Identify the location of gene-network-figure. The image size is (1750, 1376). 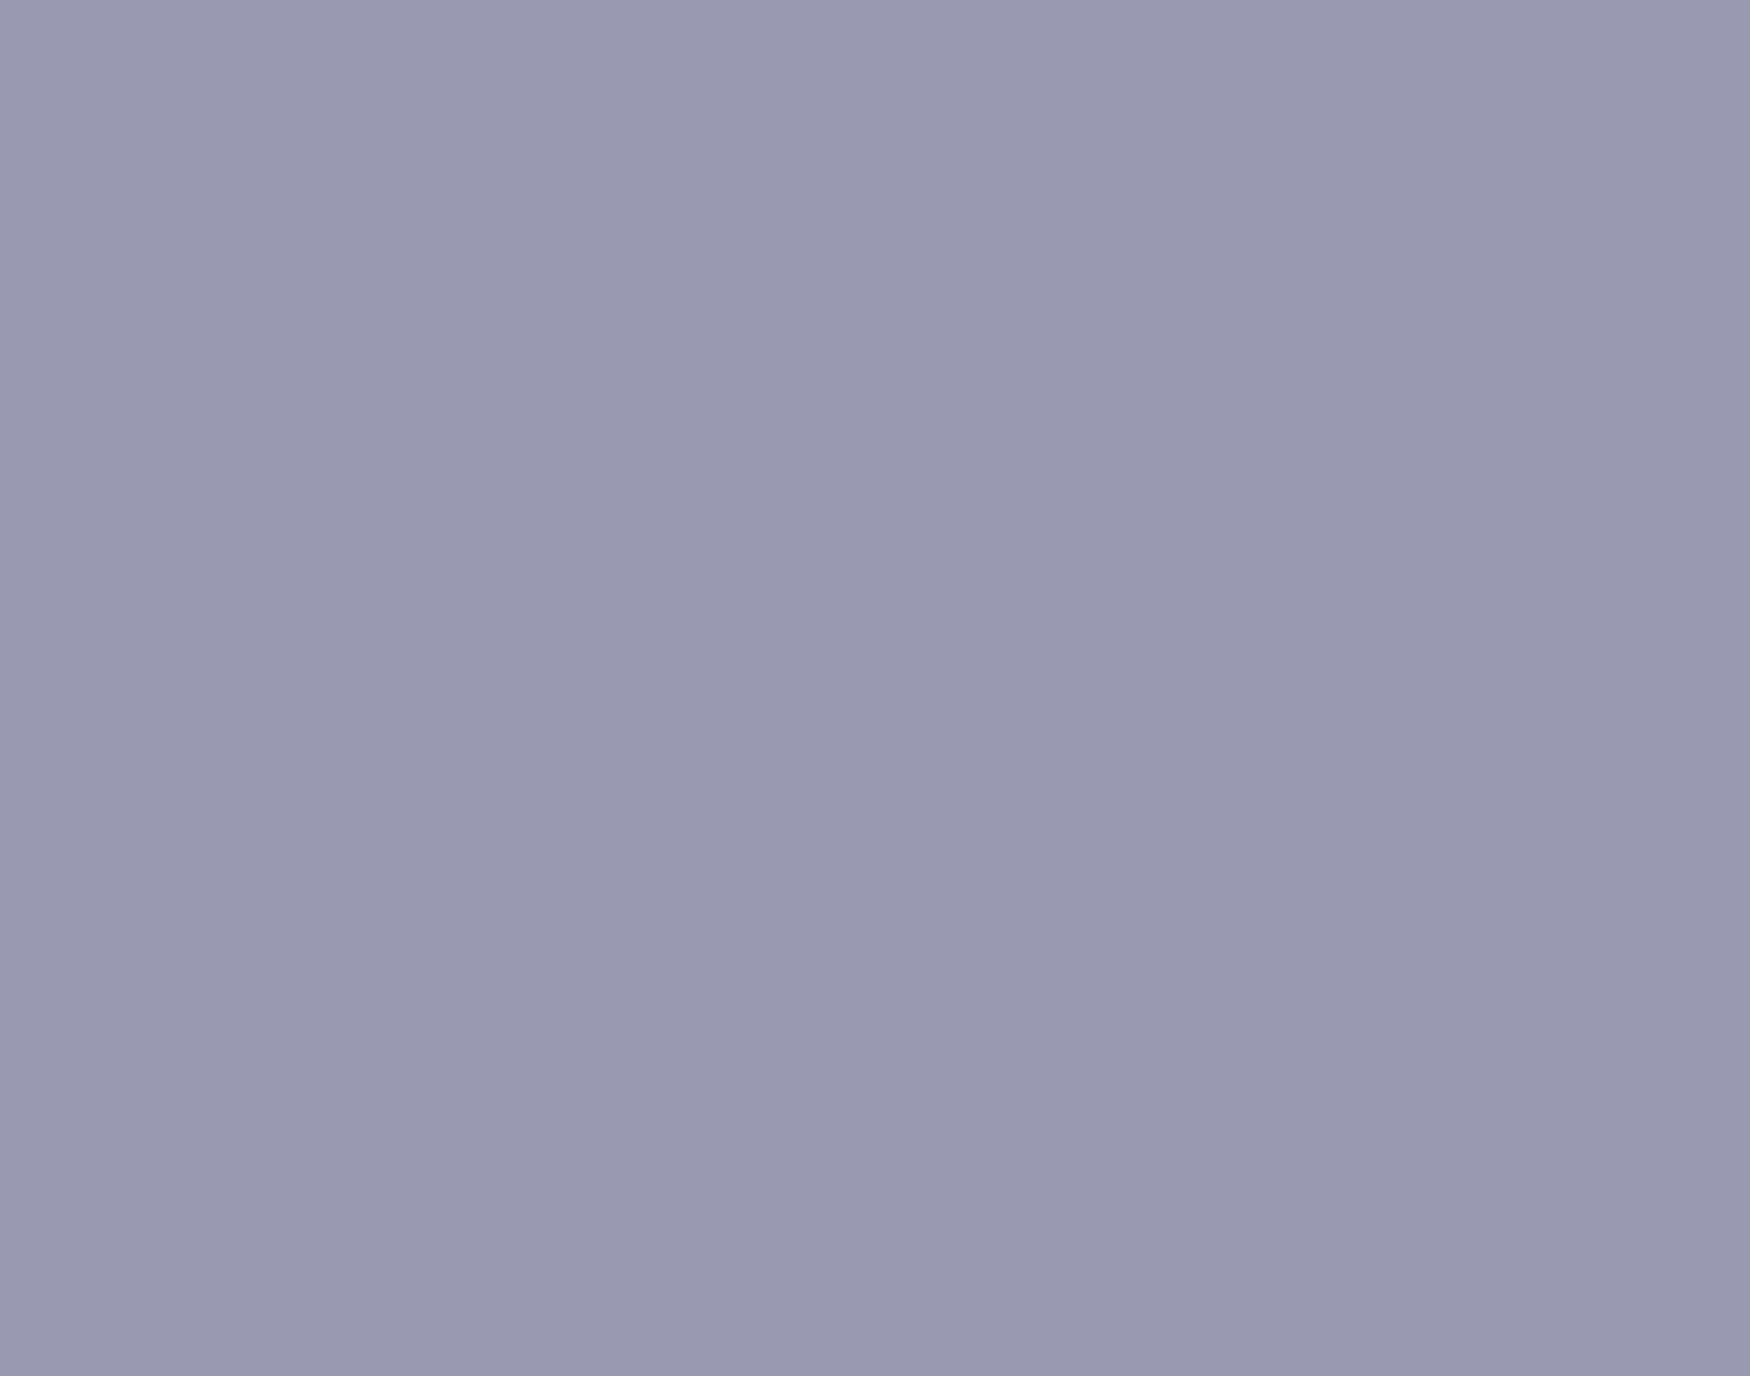
(150, 75).